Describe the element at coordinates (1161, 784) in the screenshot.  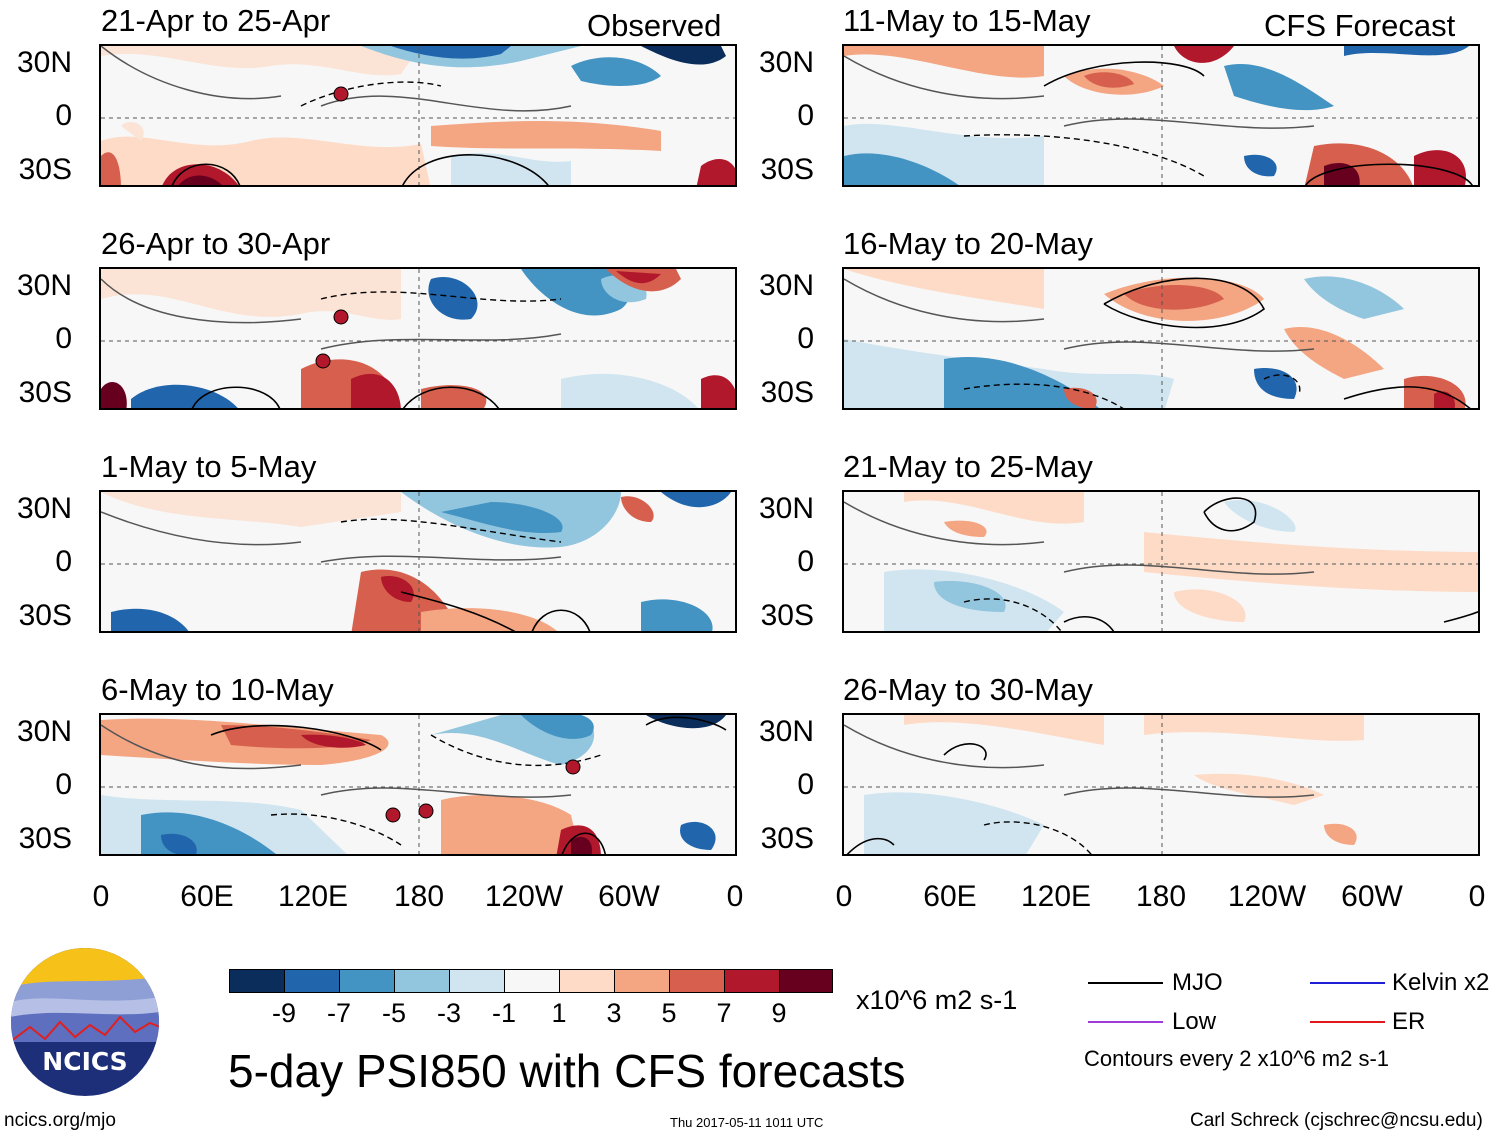
I see `map-panel-r3` at that location.